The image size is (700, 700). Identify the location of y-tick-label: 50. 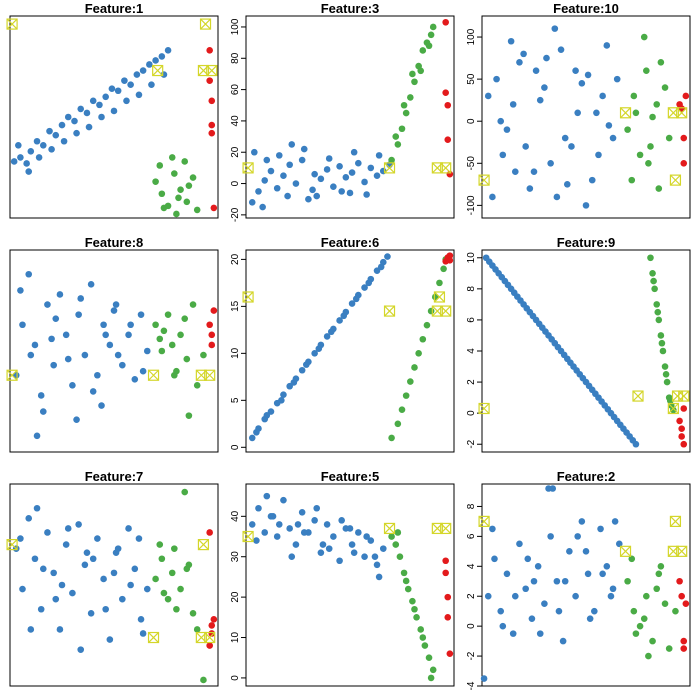
(471, 79).